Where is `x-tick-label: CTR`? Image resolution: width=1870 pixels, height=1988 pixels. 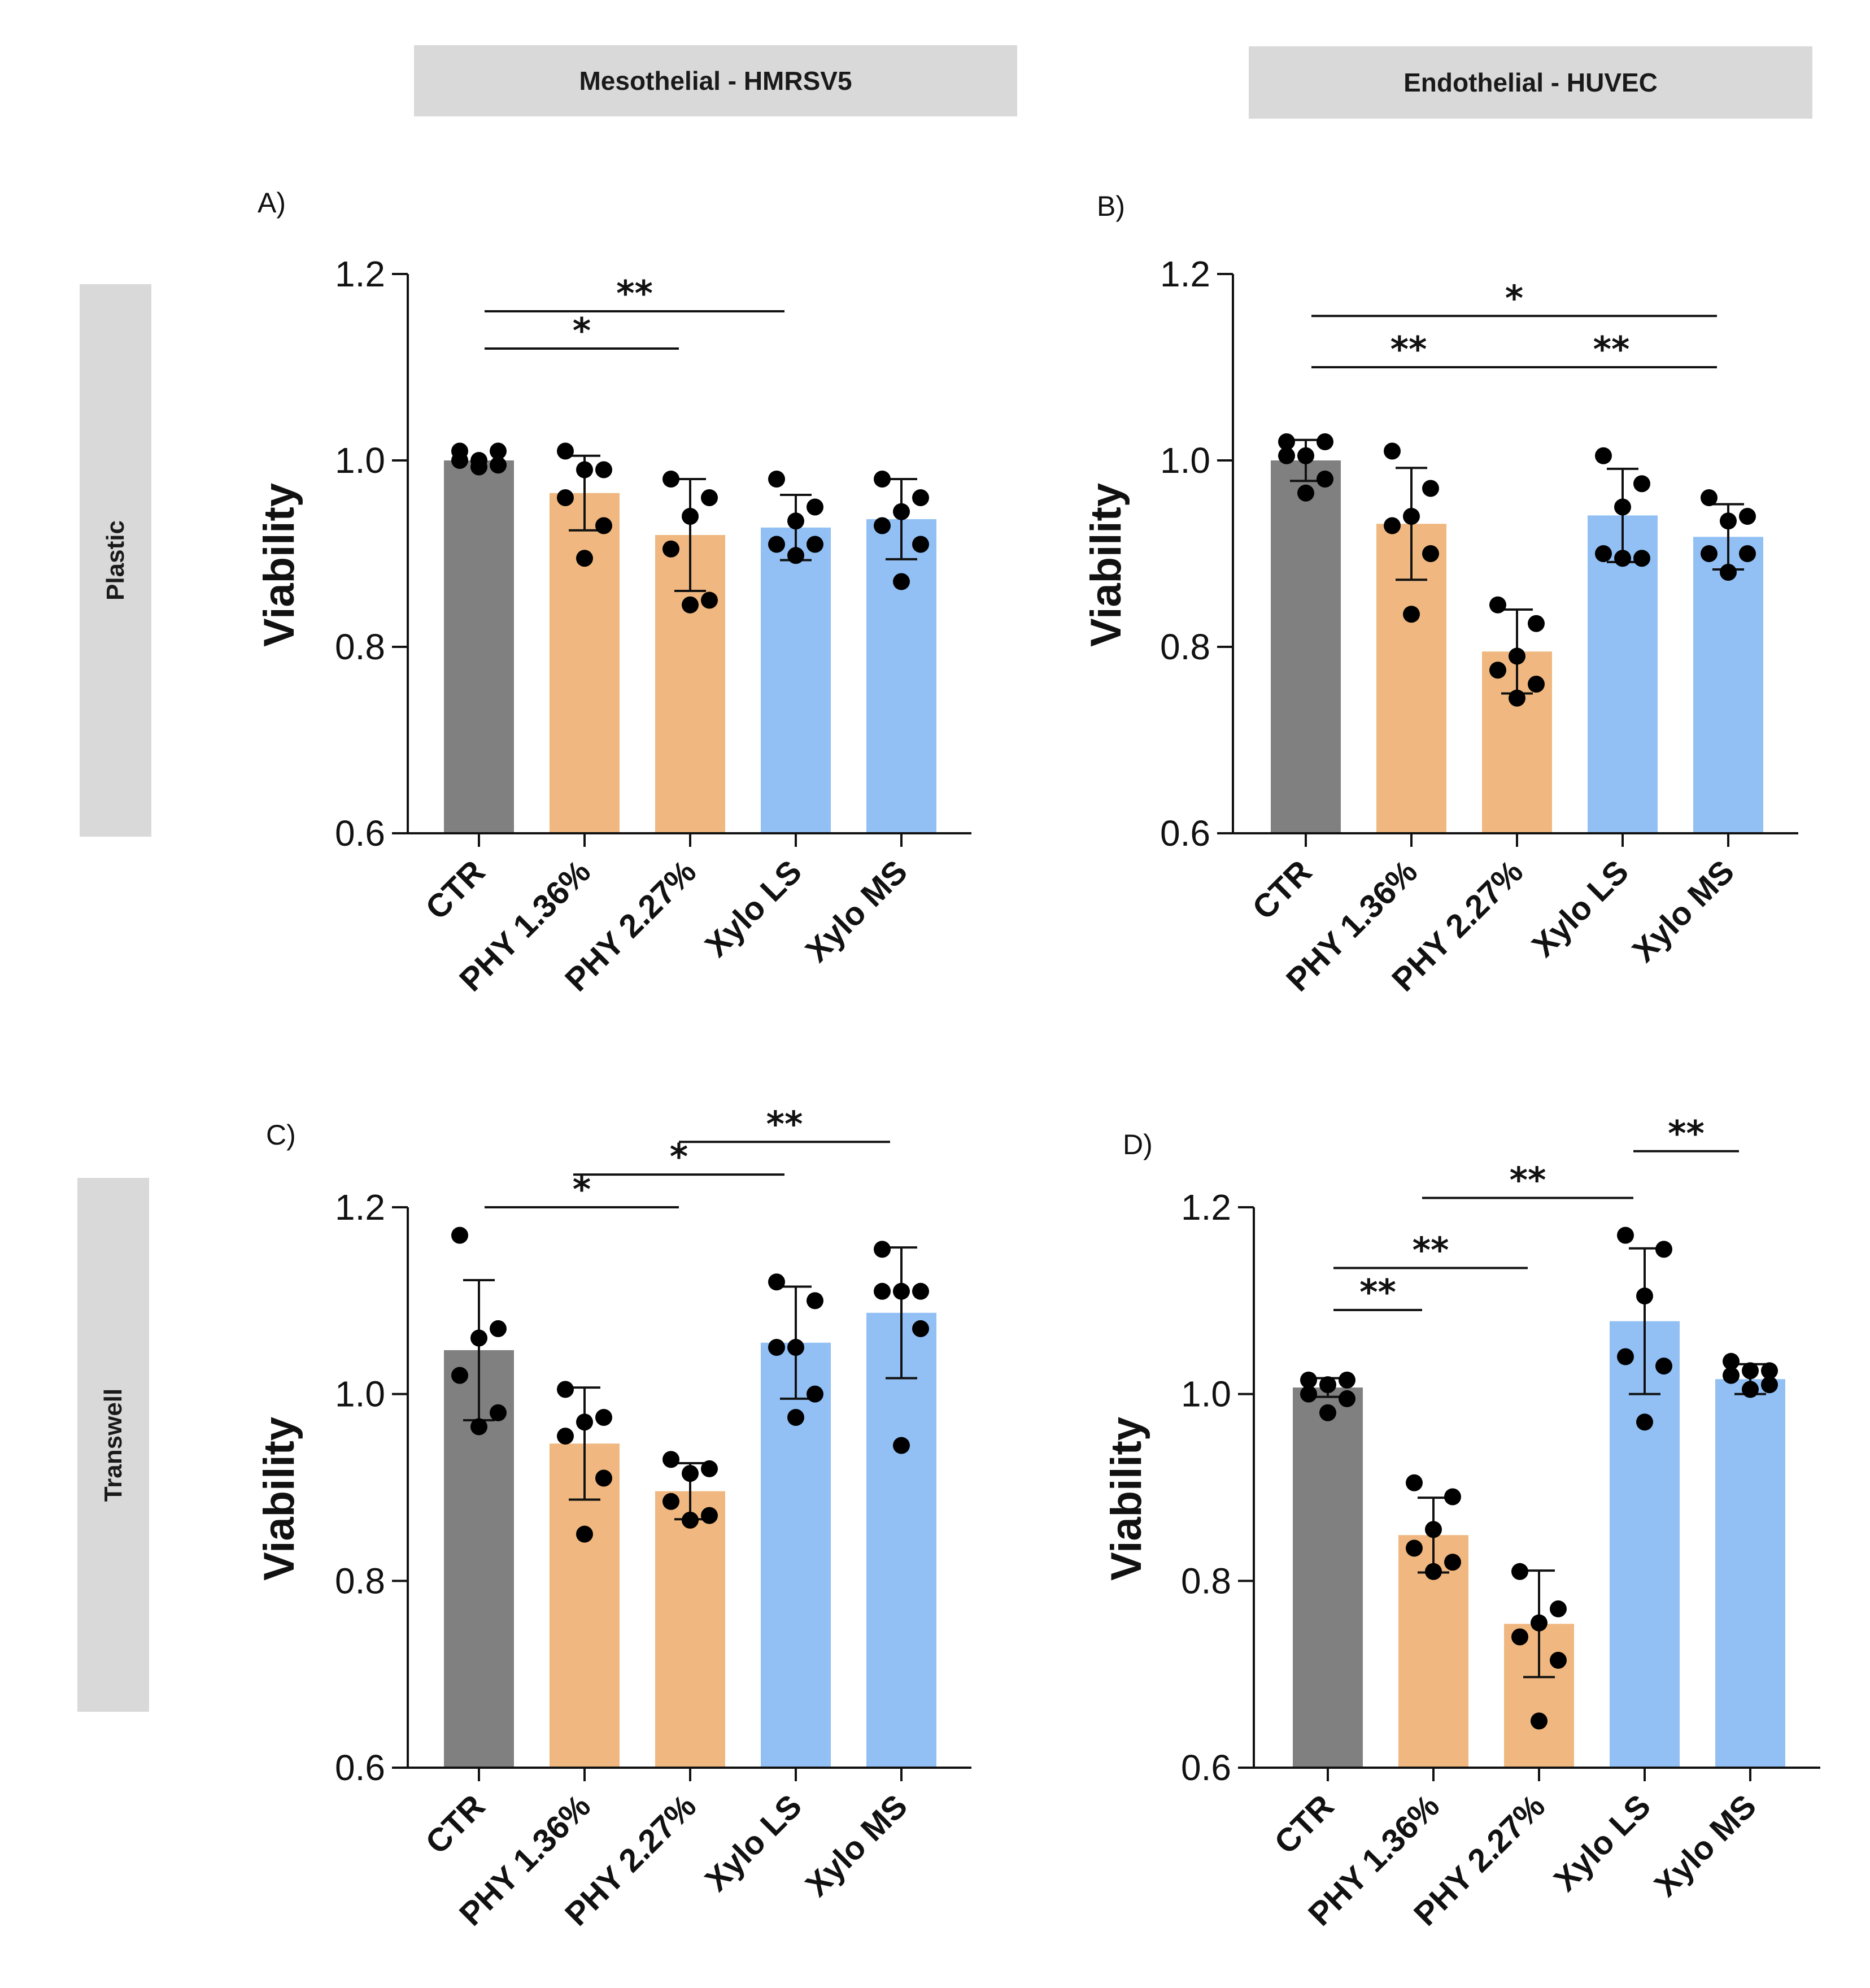 x-tick-label: CTR is located at coordinates (1304, 1824).